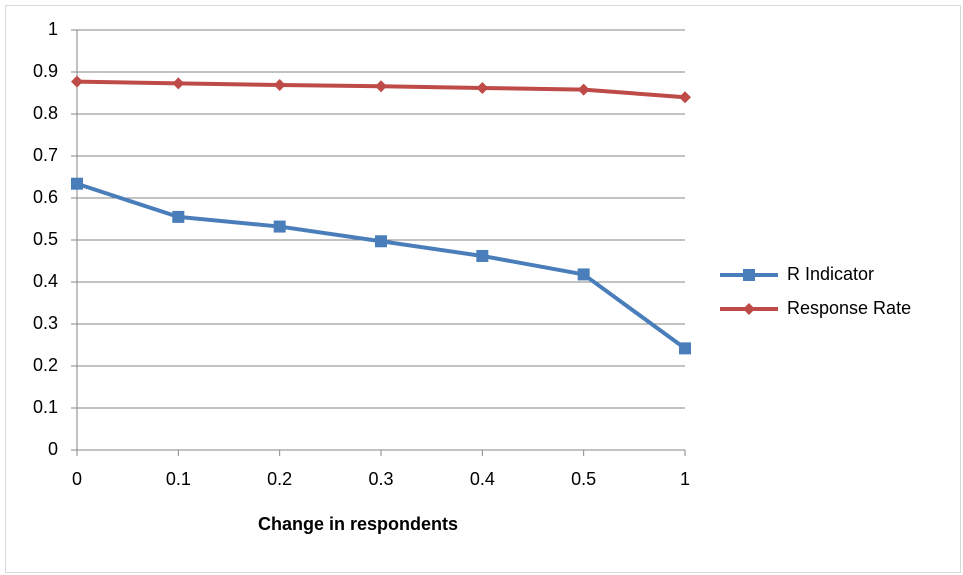 Image resolution: width=963 pixels, height=575 pixels. I want to click on y-tick-label: 0.7, so click(45, 155).